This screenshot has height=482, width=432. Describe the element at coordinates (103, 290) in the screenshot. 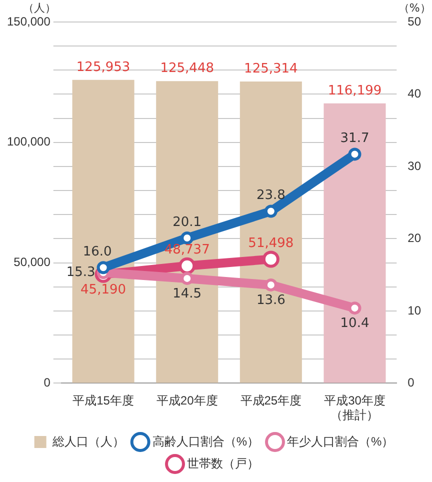

I see `data-label: 45,190` at that location.